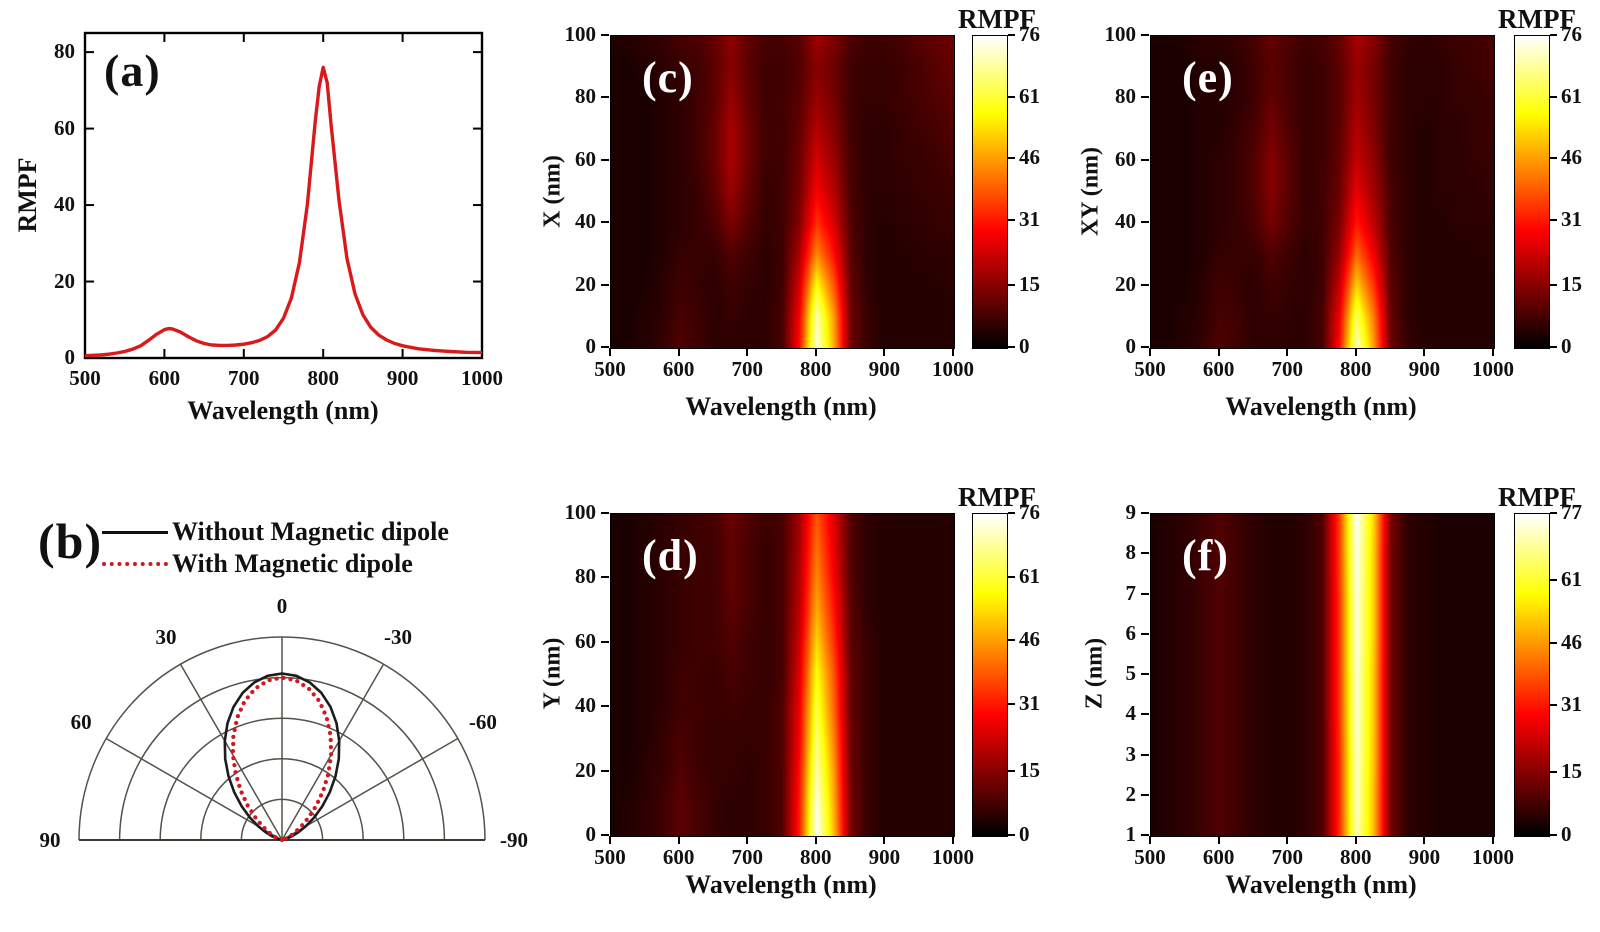 This screenshot has height=932, width=1600. Describe the element at coordinates (1131, 632) in the screenshot. I see `tick-label: 6` at that location.